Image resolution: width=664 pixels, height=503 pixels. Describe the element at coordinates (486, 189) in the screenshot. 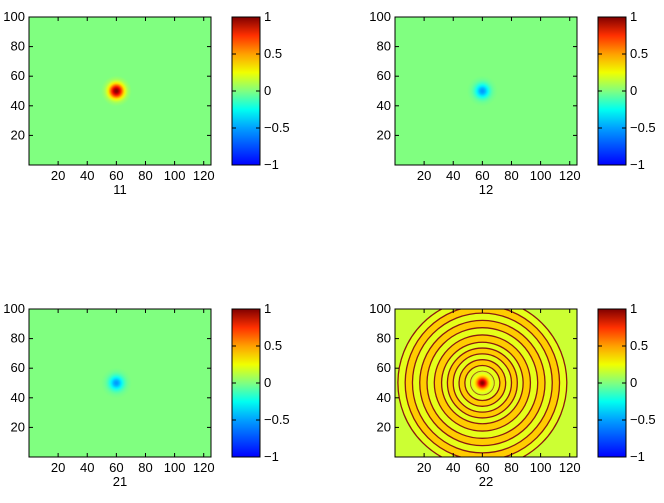

I see `x-axis-label: 12` at that location.